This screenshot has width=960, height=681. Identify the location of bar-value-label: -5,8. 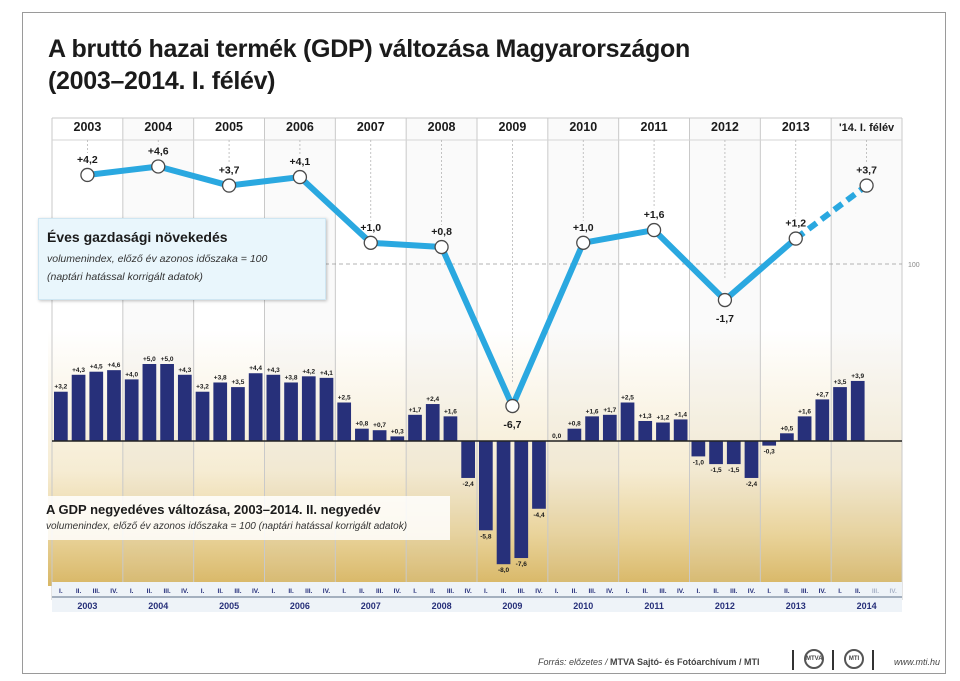
(486, 536).